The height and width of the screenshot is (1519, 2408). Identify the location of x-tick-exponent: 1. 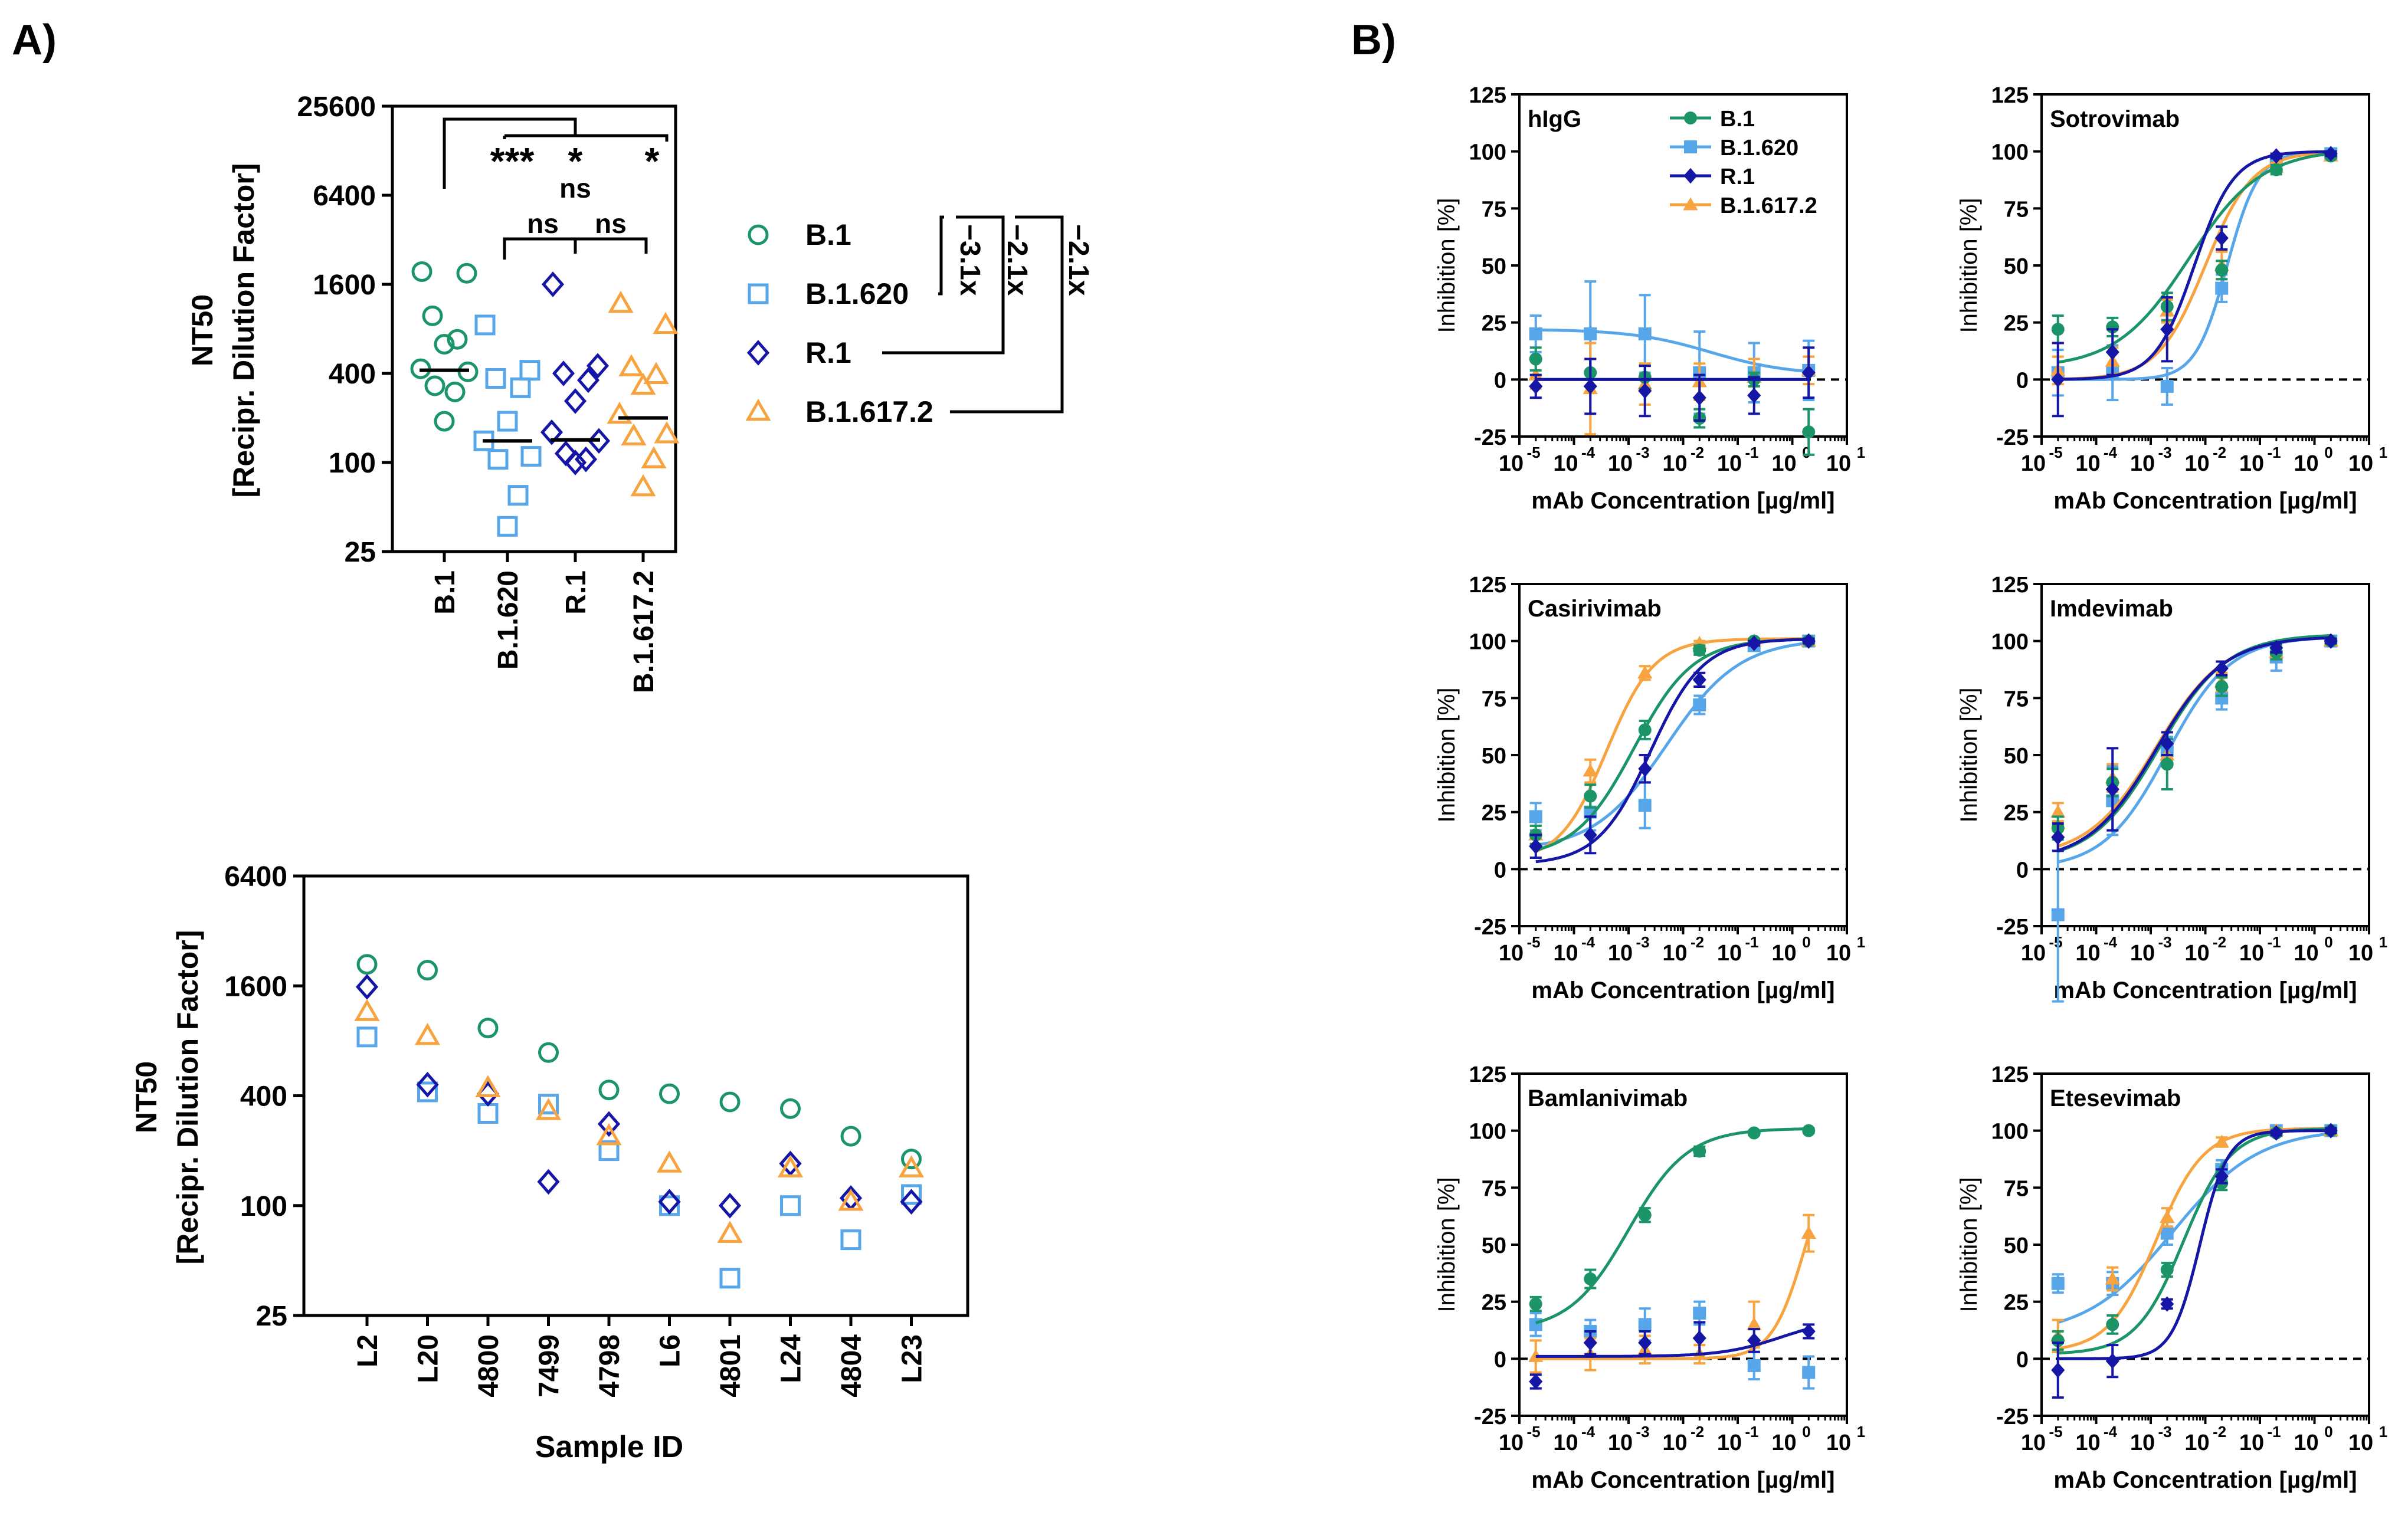
(2383, 1432).